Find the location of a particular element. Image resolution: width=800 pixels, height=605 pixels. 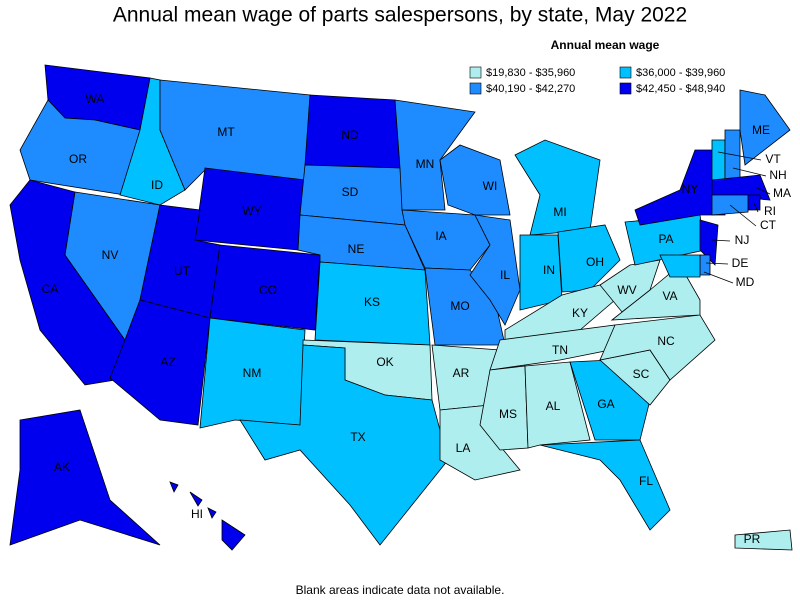

state-label: NH is located at coordinates (777, 175).